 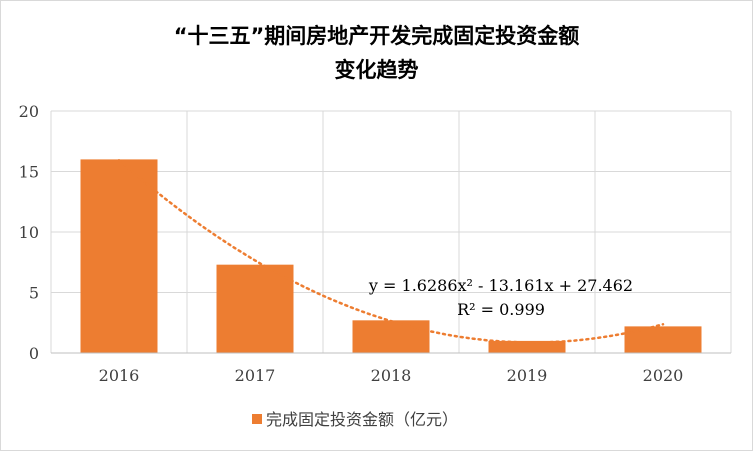 I want to click on trendline-equation: y = 1.6286x² - 13.161x + 27.462, so click(x=500, y=285).